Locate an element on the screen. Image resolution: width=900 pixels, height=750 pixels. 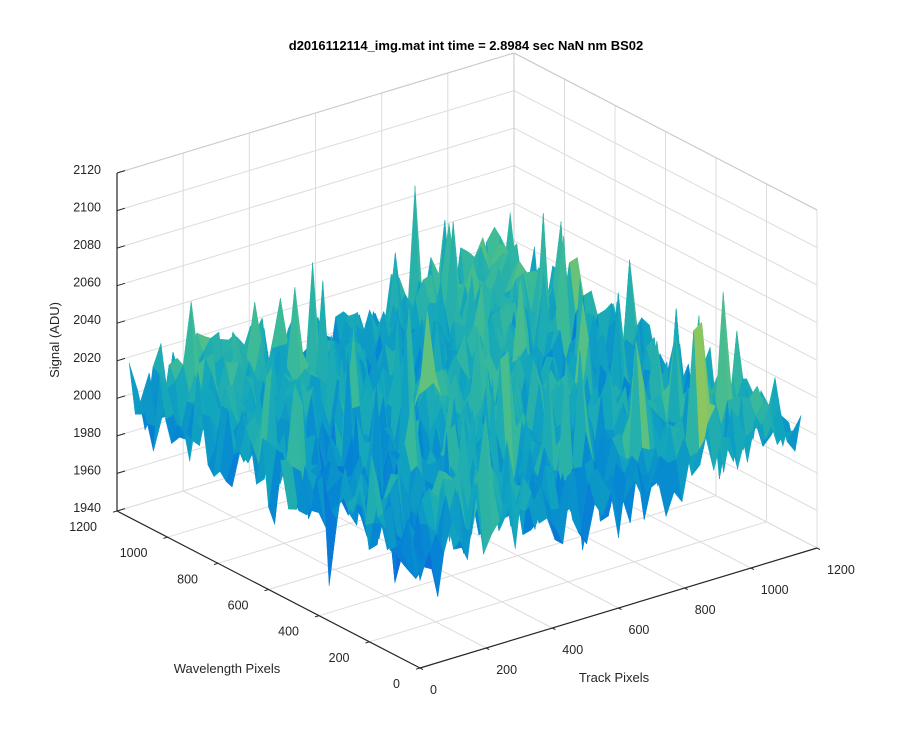
y-tick-label: 400 is located at coordinates (288, 632).